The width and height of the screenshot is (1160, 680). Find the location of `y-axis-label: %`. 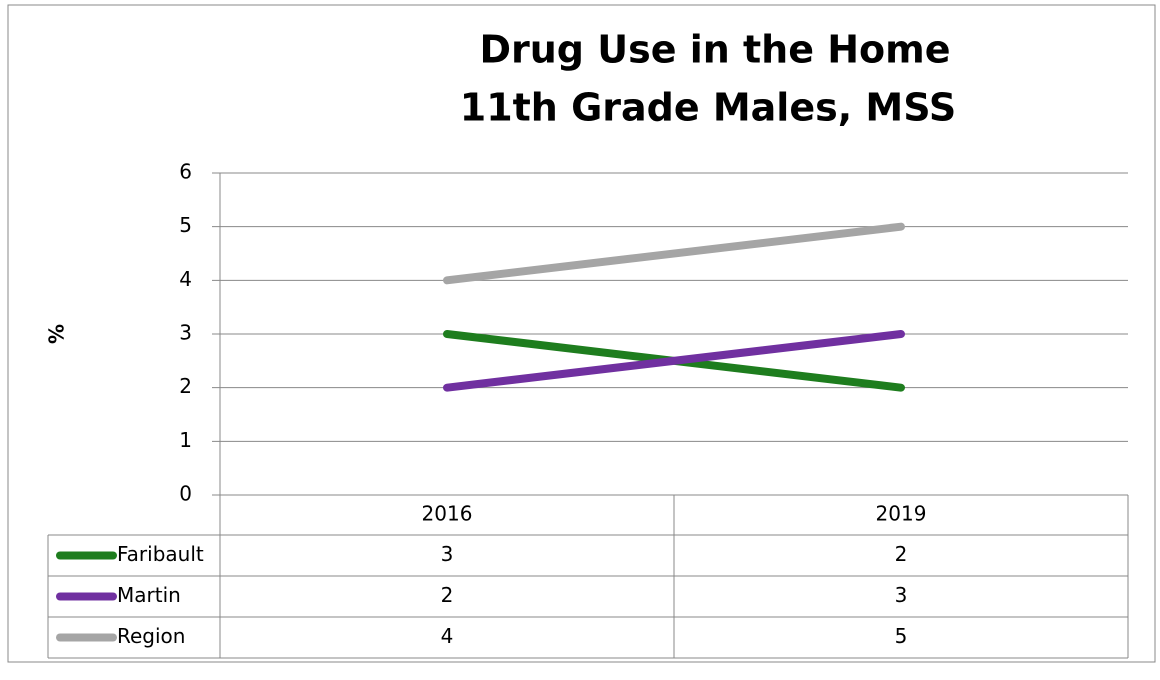

y-axis-label: % is located at coordinates (57, 334).